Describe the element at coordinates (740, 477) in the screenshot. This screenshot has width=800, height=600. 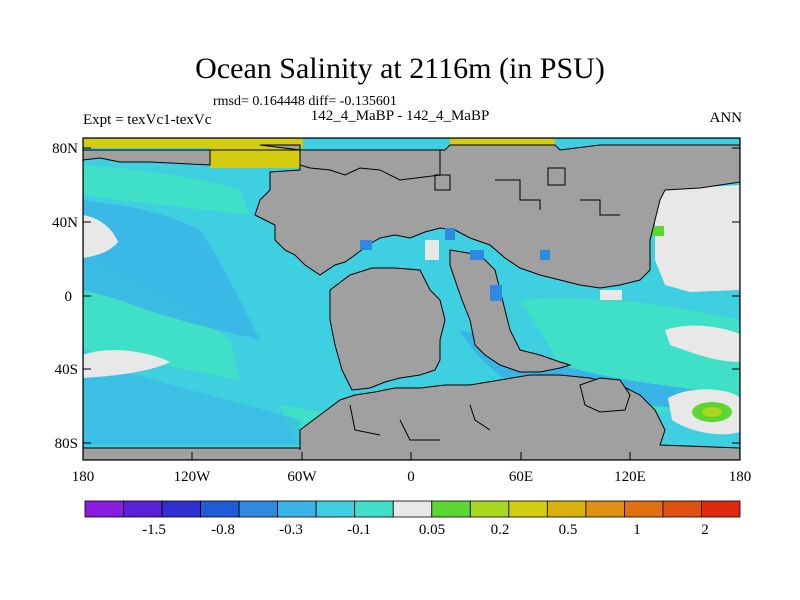
I see `lon-label-180e: 180` at that location.